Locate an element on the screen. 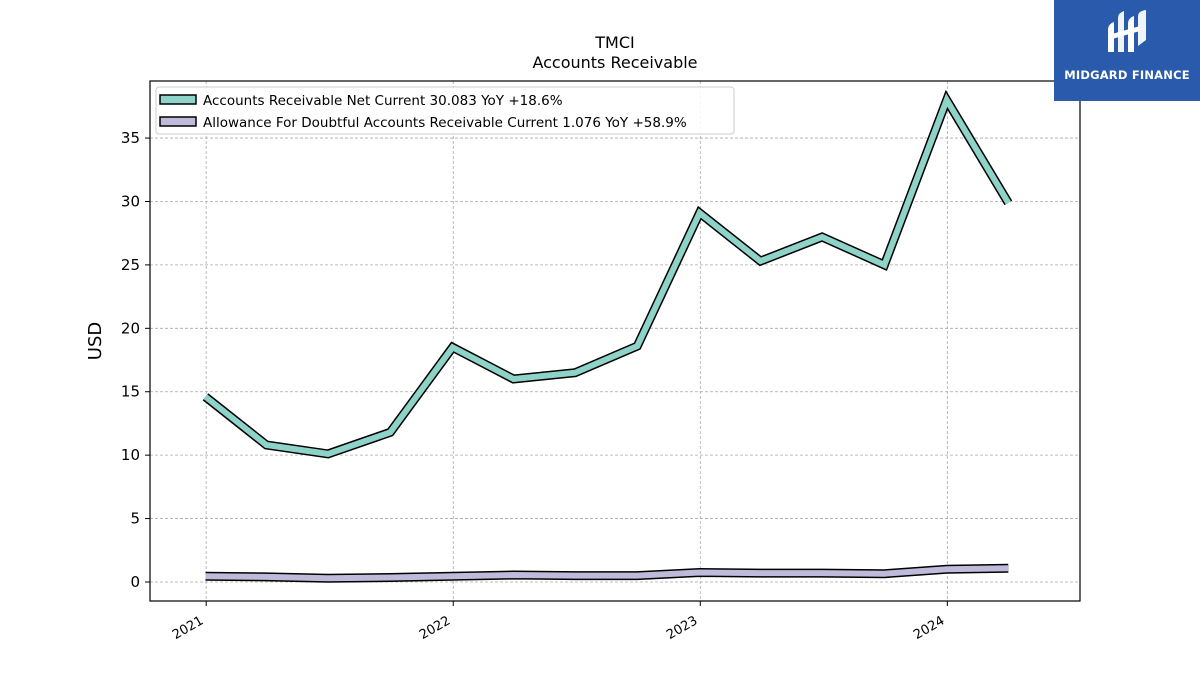  y-tick-label: 30 is located at coordinates (130, 201).